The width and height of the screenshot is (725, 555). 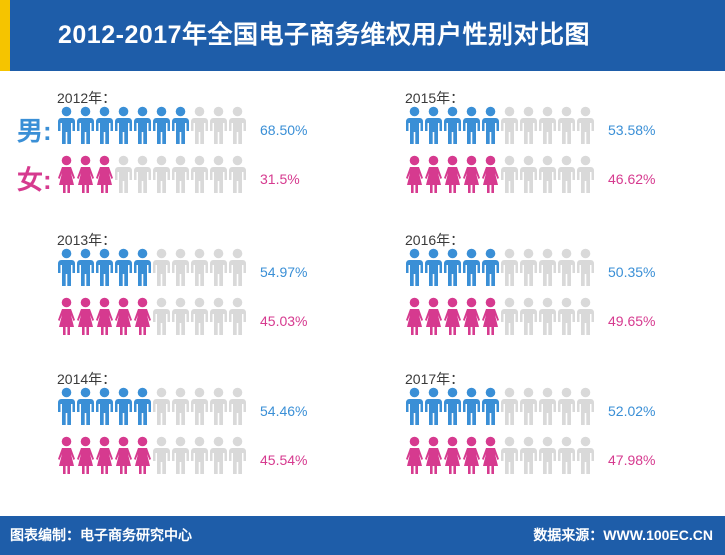 I want to click on legend-female: 女:, so click(x=34, y=180).